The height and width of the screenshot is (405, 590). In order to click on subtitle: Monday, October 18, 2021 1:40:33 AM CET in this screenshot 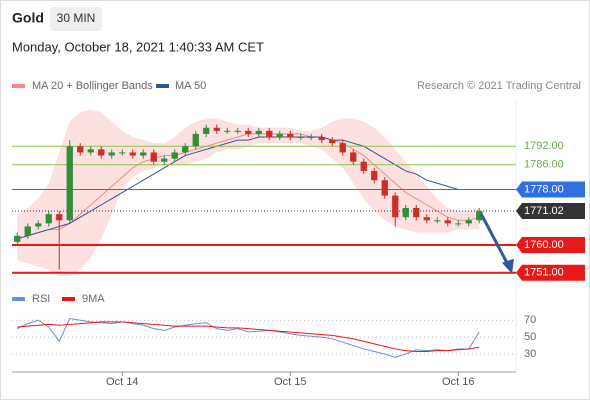, I will do `click(138, 46)`.